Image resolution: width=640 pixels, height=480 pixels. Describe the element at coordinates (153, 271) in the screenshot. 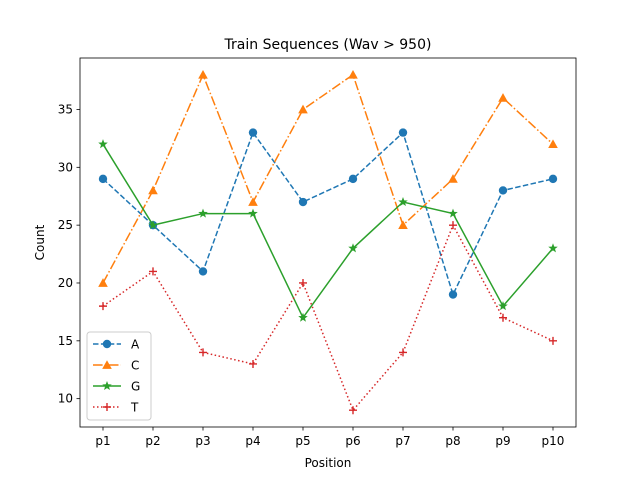

I see `point-T-p2` at that location.